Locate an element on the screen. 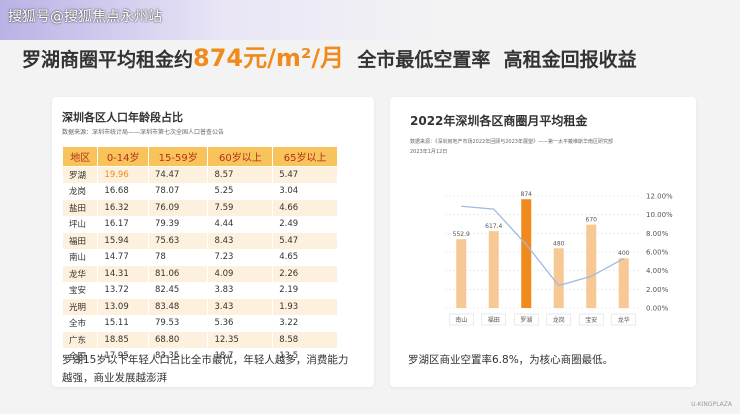 This screenshot has width=740, height=414. header-row: 地区 0-14岁 15-59岁 60岁以上 65岁以上 is located at coordinates (199, 156).